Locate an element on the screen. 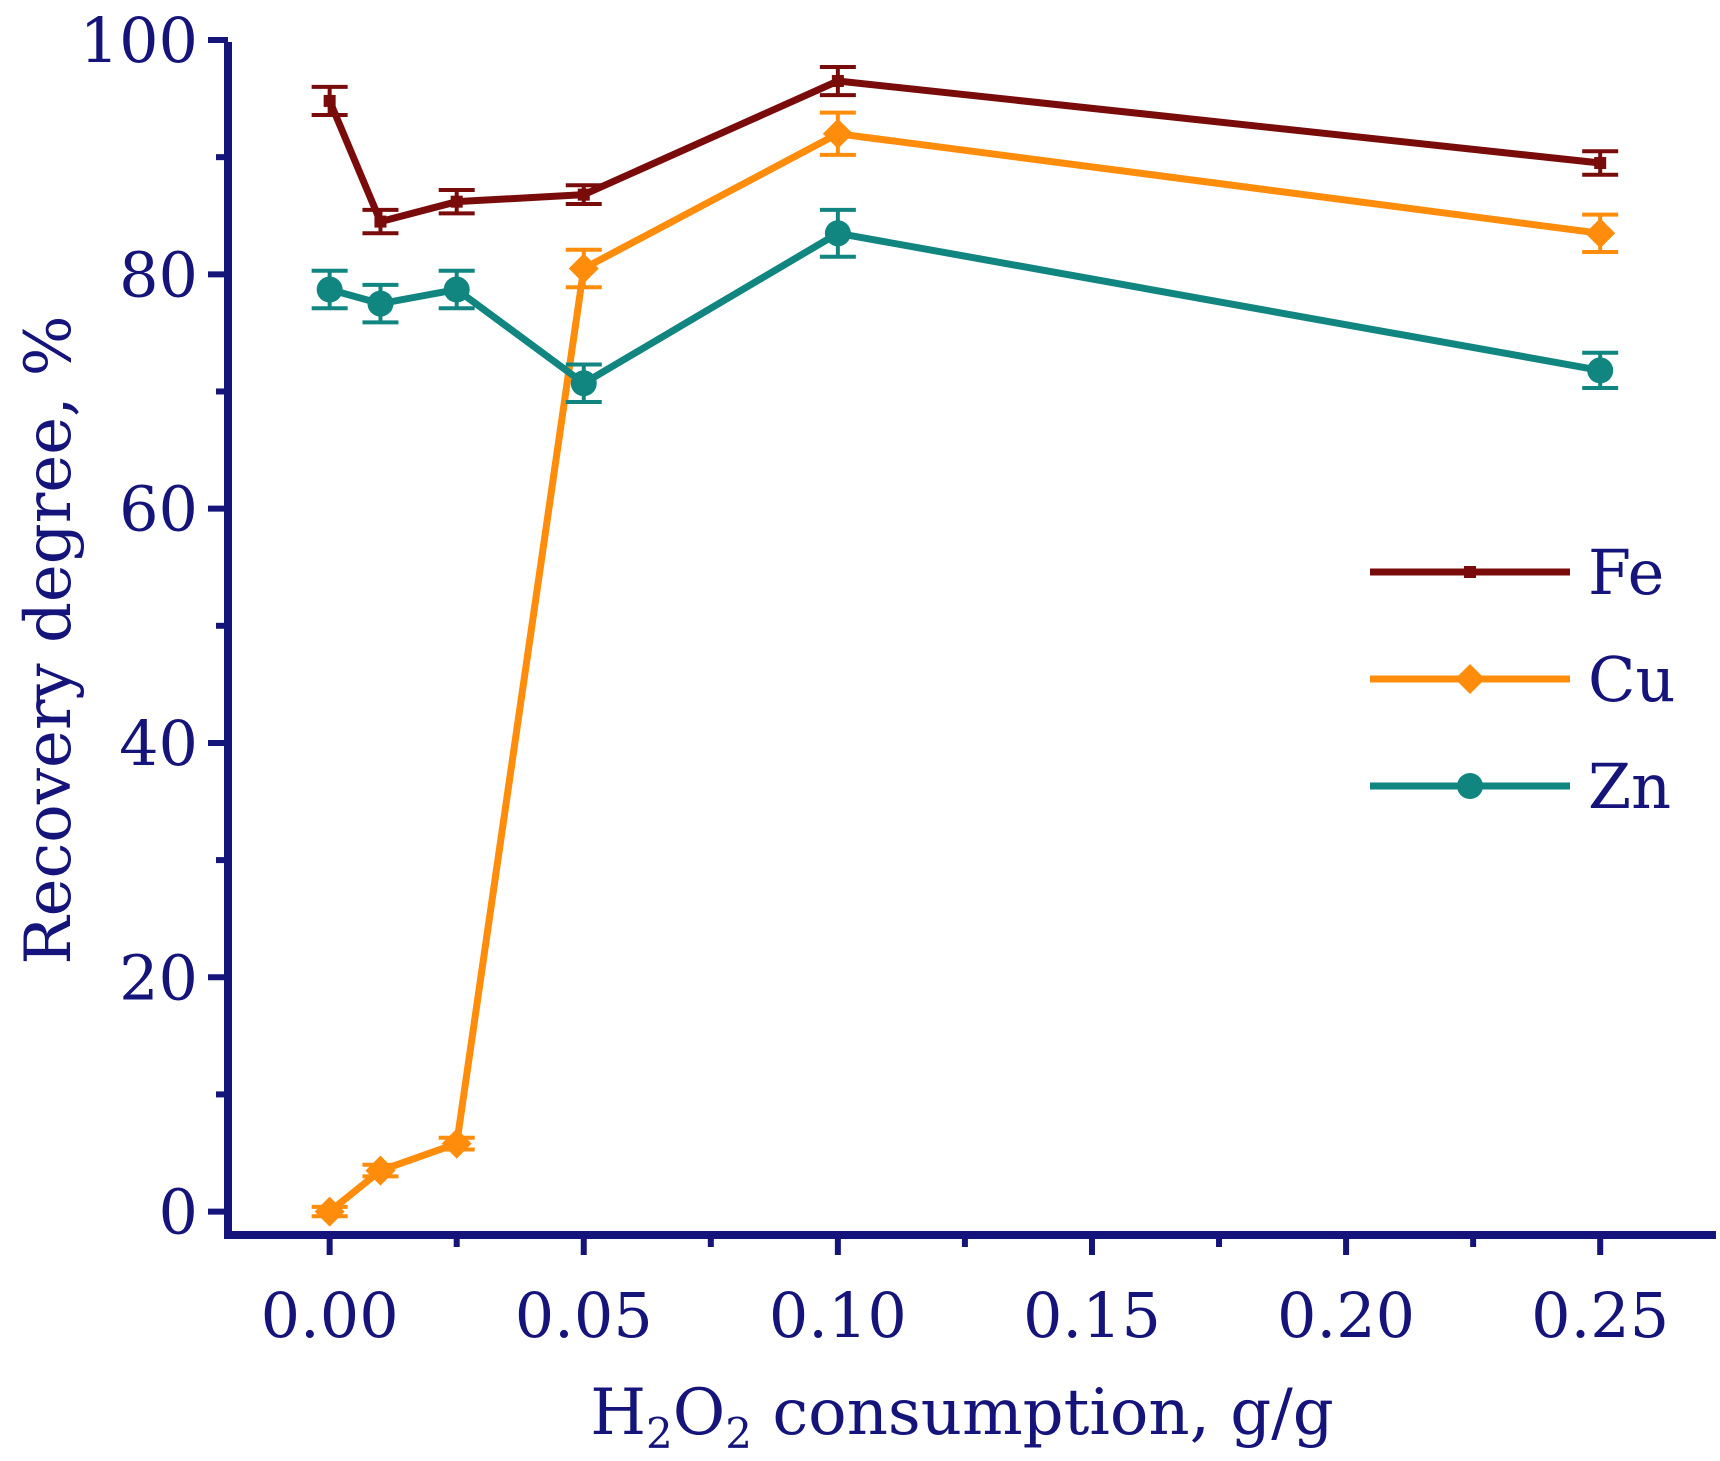 The height and width of the screenshot is (1461, 1720). series-zn is located at coordinates (965, 306).